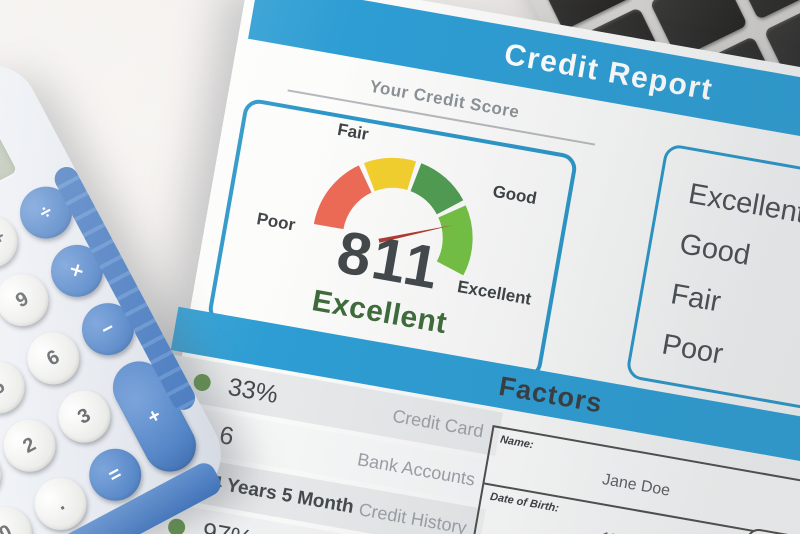 The height and width of the screenshot is (534, 800). What do you see at coordinates (437, 189) in the screenshot?
I see `gauge-segment-good` at bounding box center [437, 189].